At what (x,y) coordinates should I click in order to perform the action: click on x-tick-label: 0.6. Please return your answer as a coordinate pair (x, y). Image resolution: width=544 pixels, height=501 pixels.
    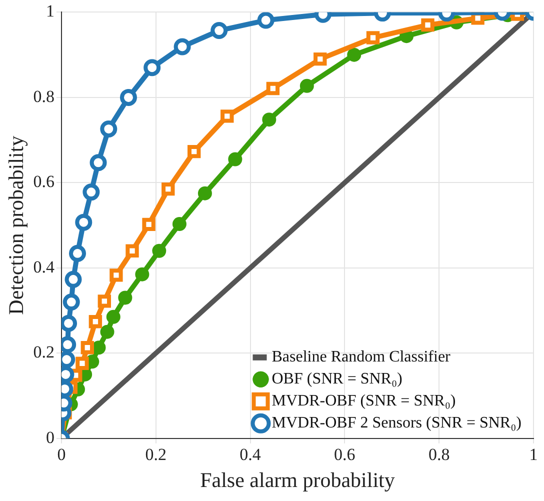
    Looking at the image, I should click on (345, 454).